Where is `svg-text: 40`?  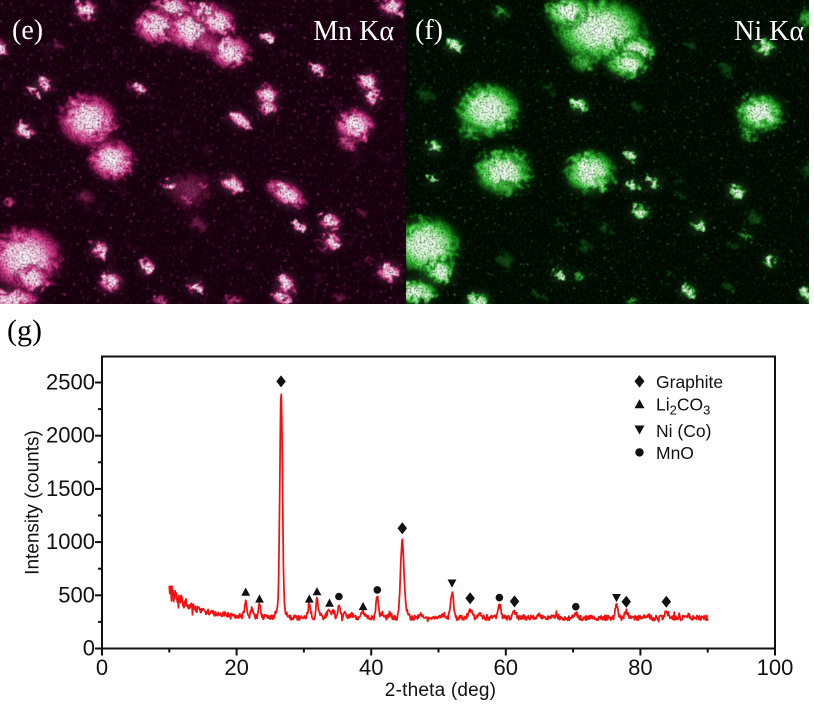
svg-text: 40 is located at coordinates (371, 667).